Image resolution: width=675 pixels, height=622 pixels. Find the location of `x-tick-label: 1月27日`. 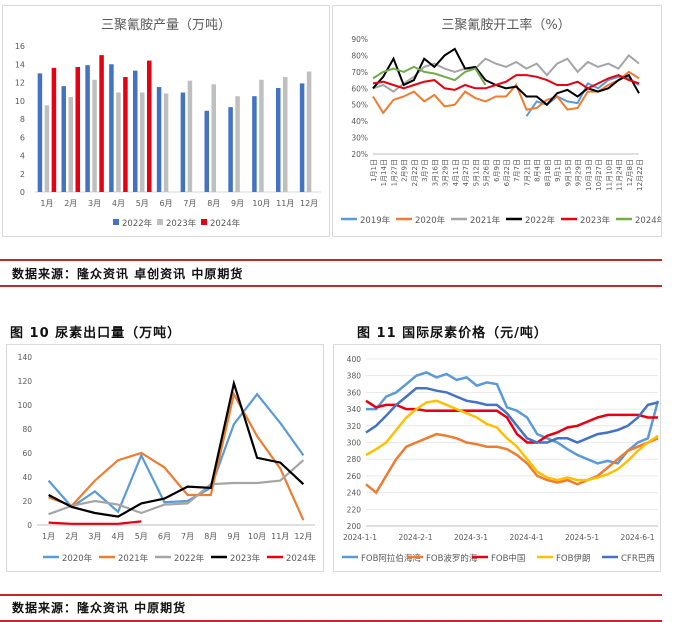

x-tick-label: 1月27日 is located at coordinates (394, 172).